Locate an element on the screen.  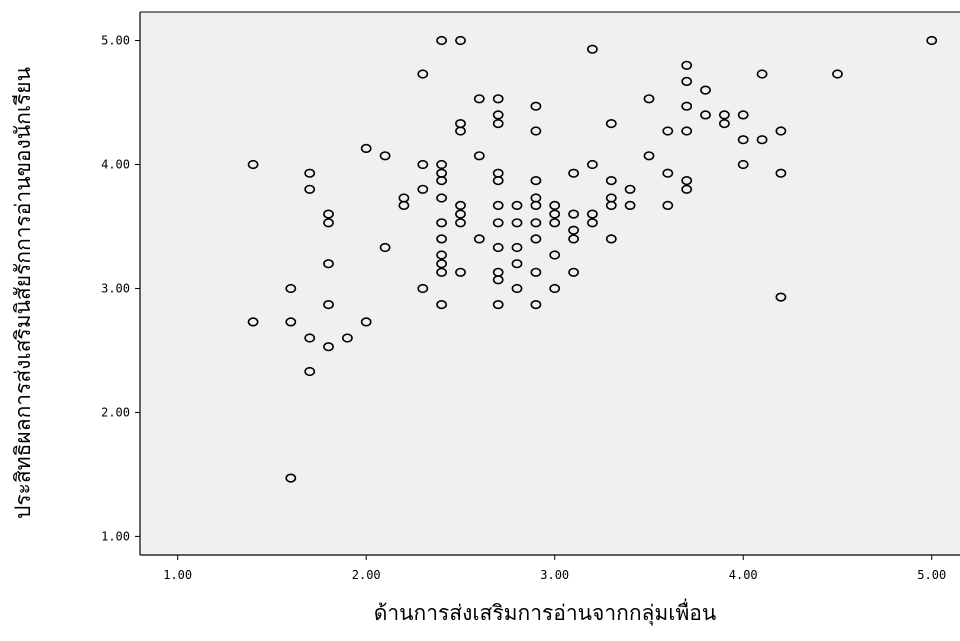
x-tick-label-1: 2.00 is located at coordinates (366, 575).